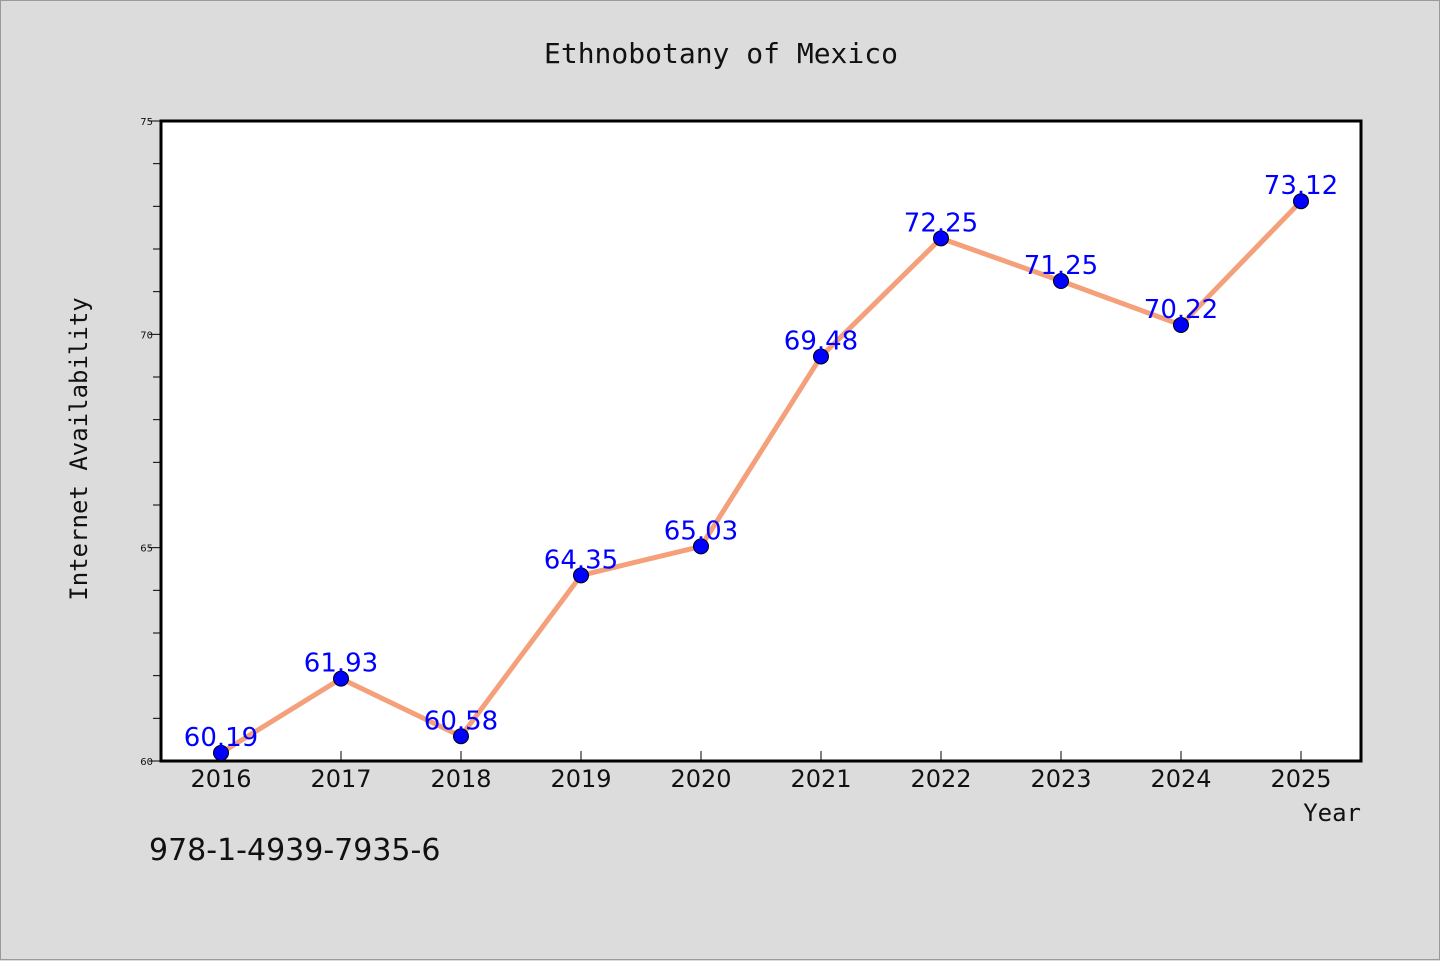 This screenshot has width=1440, height=961. What do you see at coordinates (146, 335) in the screenshot?
I see `y-tick-label: 70` at bounding box center [146, 335].